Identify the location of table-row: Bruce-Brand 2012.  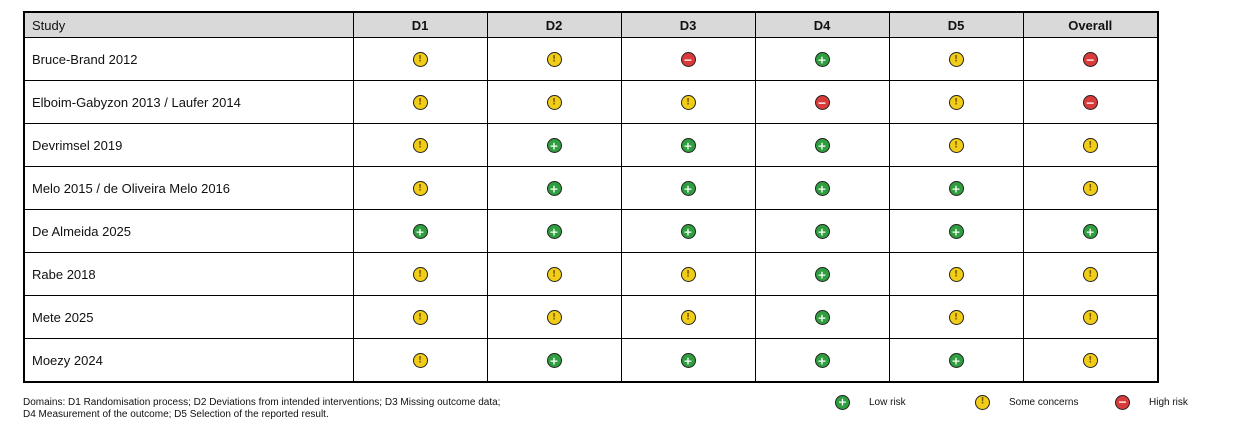
(591, 59).